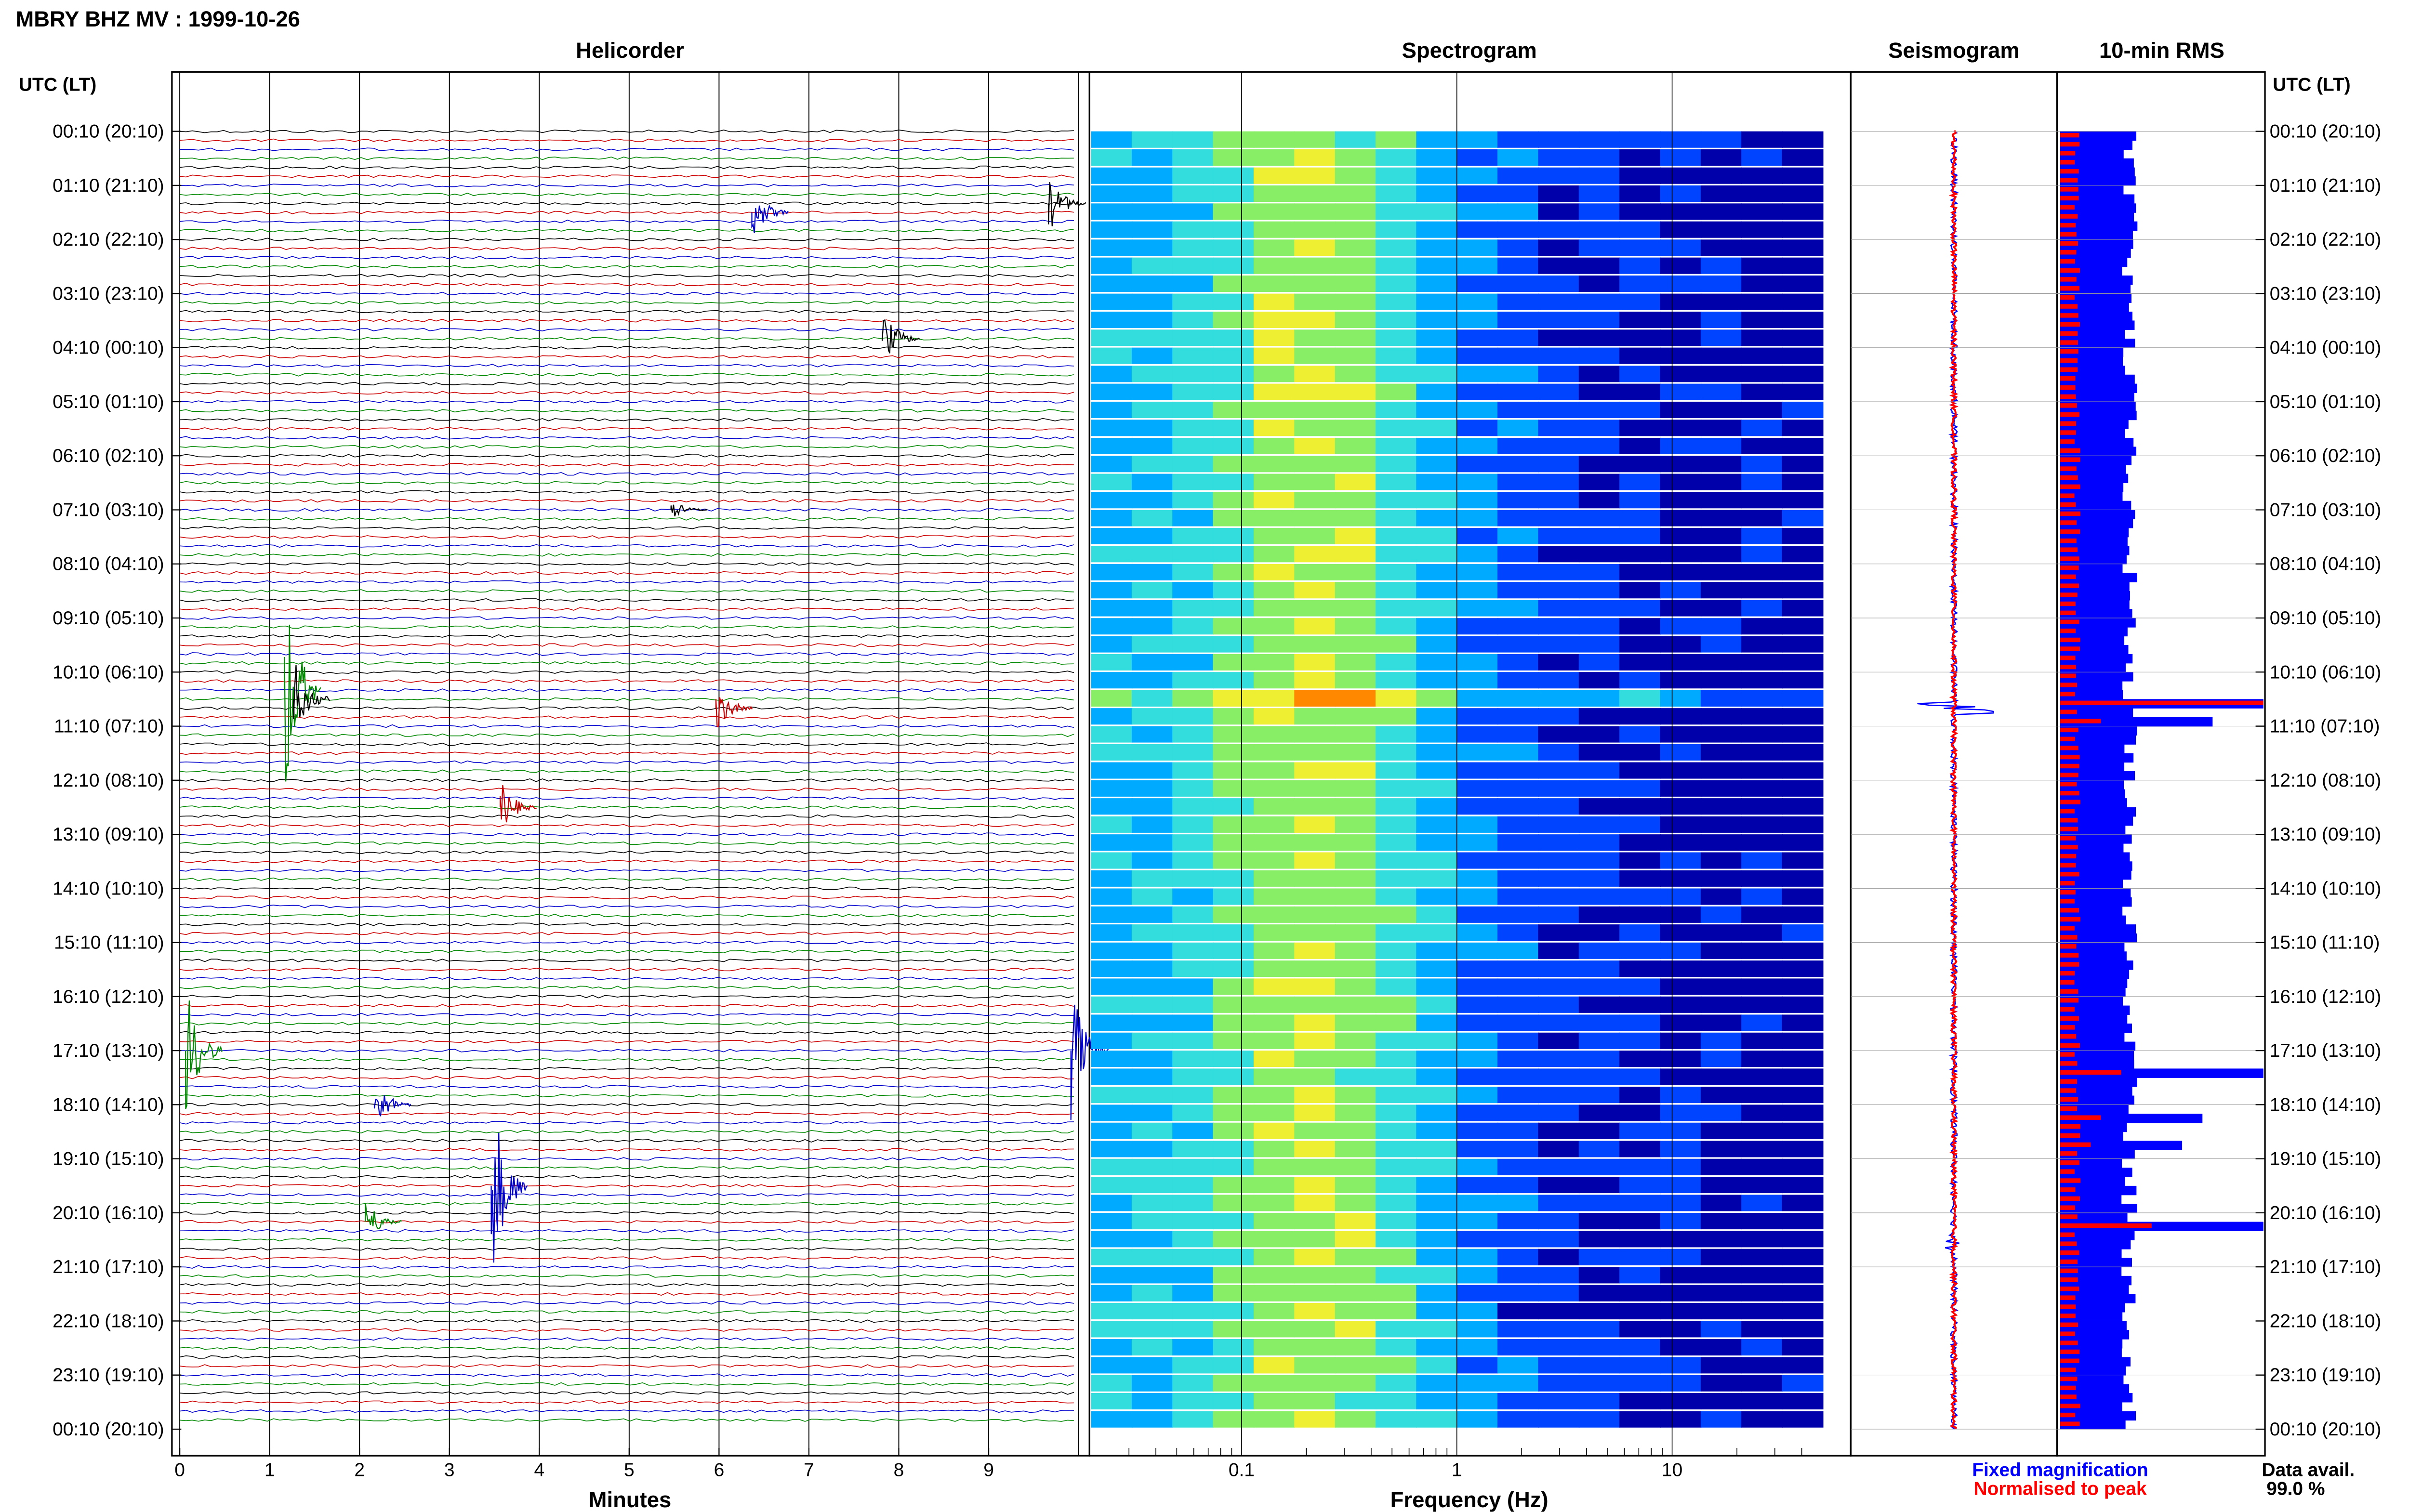 The height and width of the screenshot is (1512, 2409). Describe the element at coordinates (1469, 50) in the screenshot. I see `spectrogram-title: Spectrogram` at that location.